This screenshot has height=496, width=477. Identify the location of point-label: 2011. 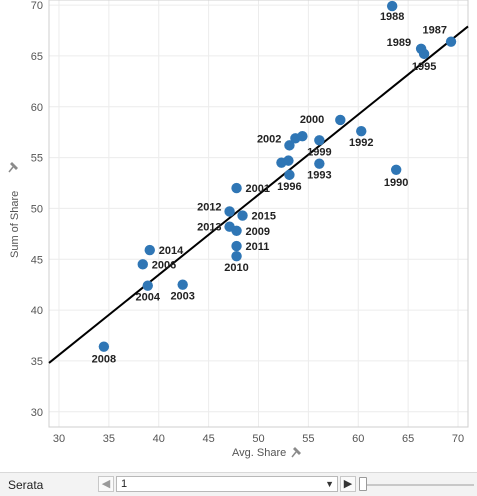
(258, 247).